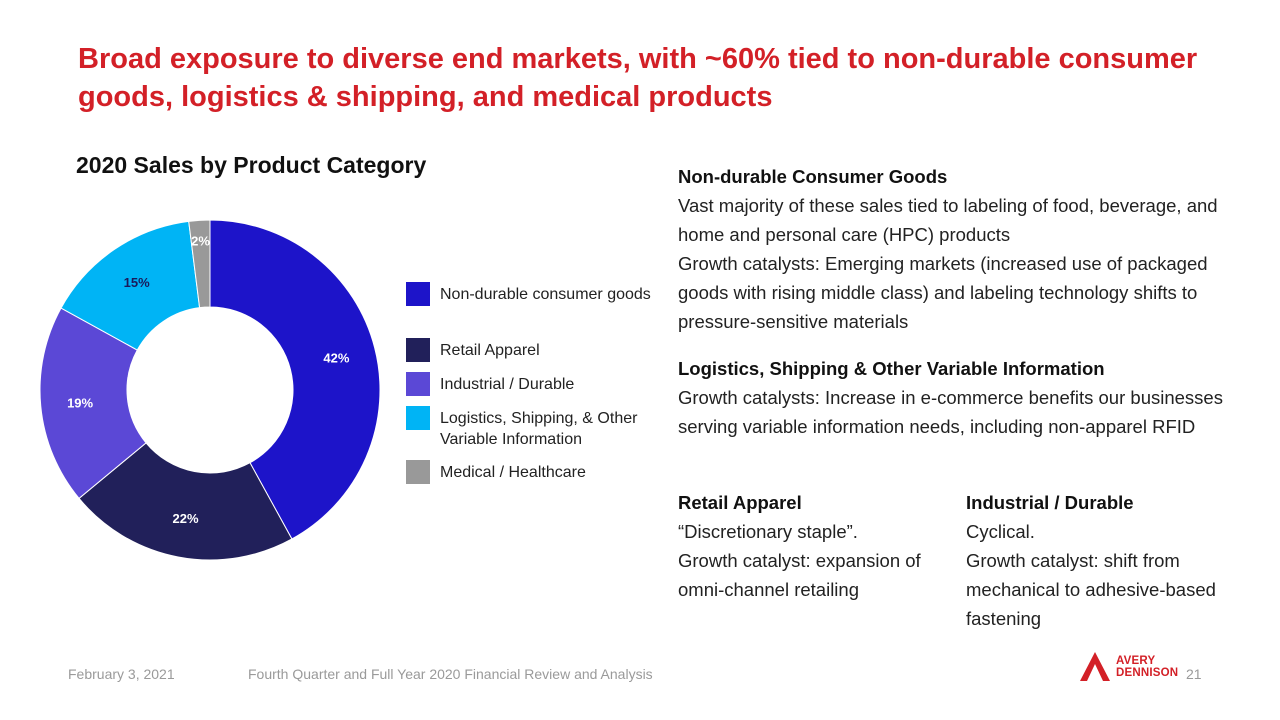 This screenshot has height=720, width=1280. What do you see at coordinates (251, 165) in the screenshot?
I see `chart-title: 2020 Sales by Product Category` at bounding box center [251, 165].